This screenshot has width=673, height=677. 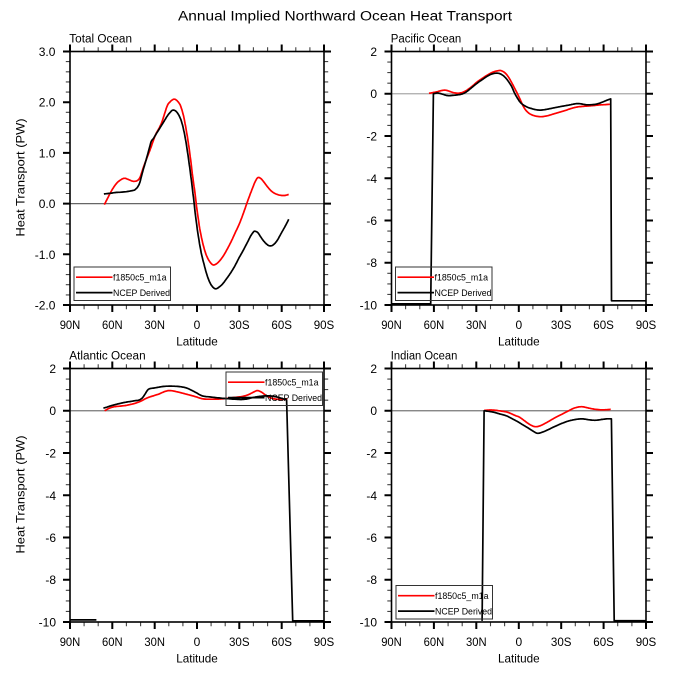 I want to click on svg-text: -2.0, so click(x=45, y=306).